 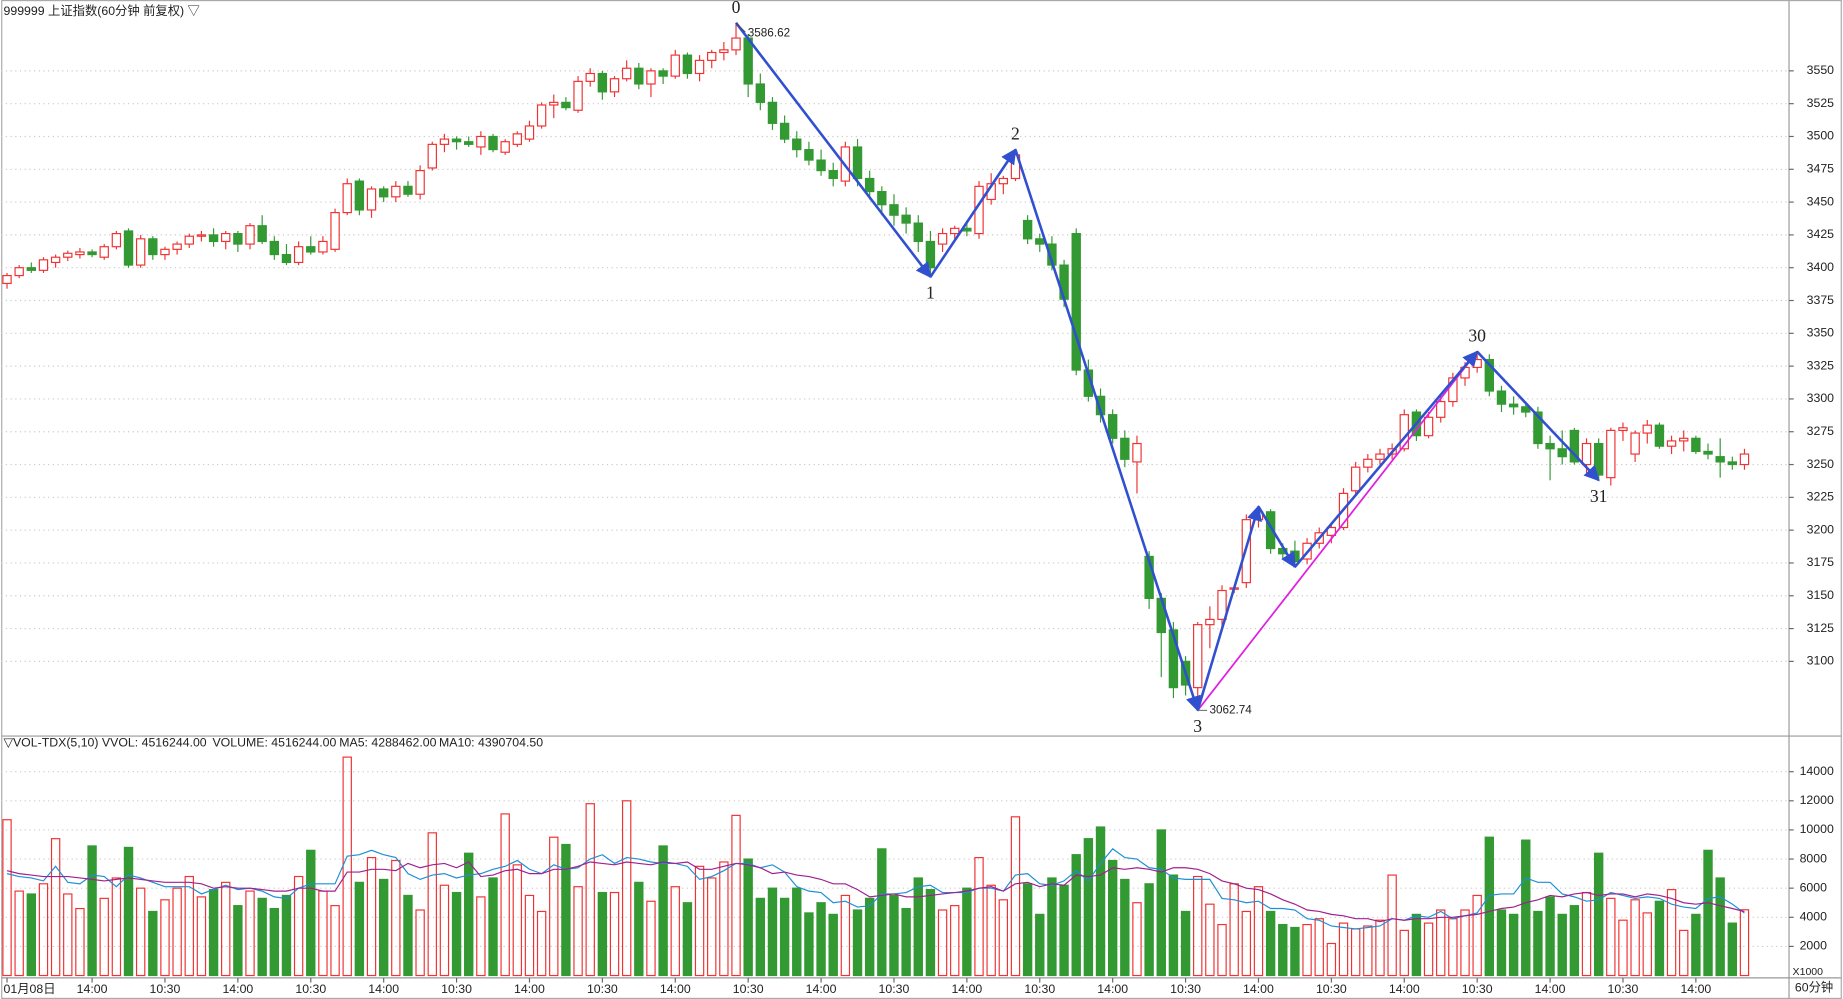 What do you see at coordinates (105, 742) in the screenshot?
I see `volume-title: ▽VOL-TDX(5,10) VVOL: 4516244.00` at bounding box center [105, 742].